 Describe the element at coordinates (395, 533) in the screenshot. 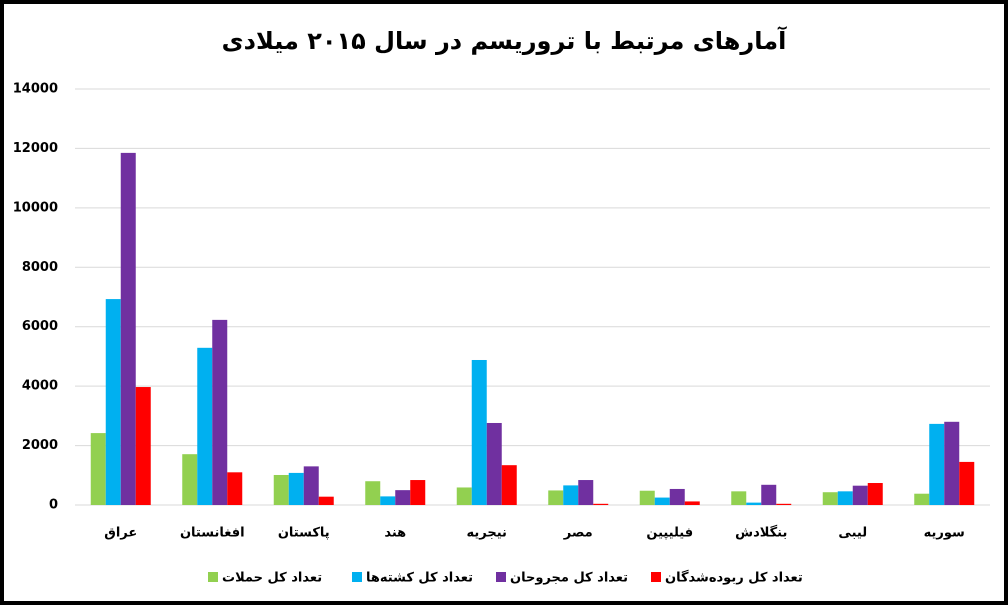

I see `x-tick-label: هند` at that location.